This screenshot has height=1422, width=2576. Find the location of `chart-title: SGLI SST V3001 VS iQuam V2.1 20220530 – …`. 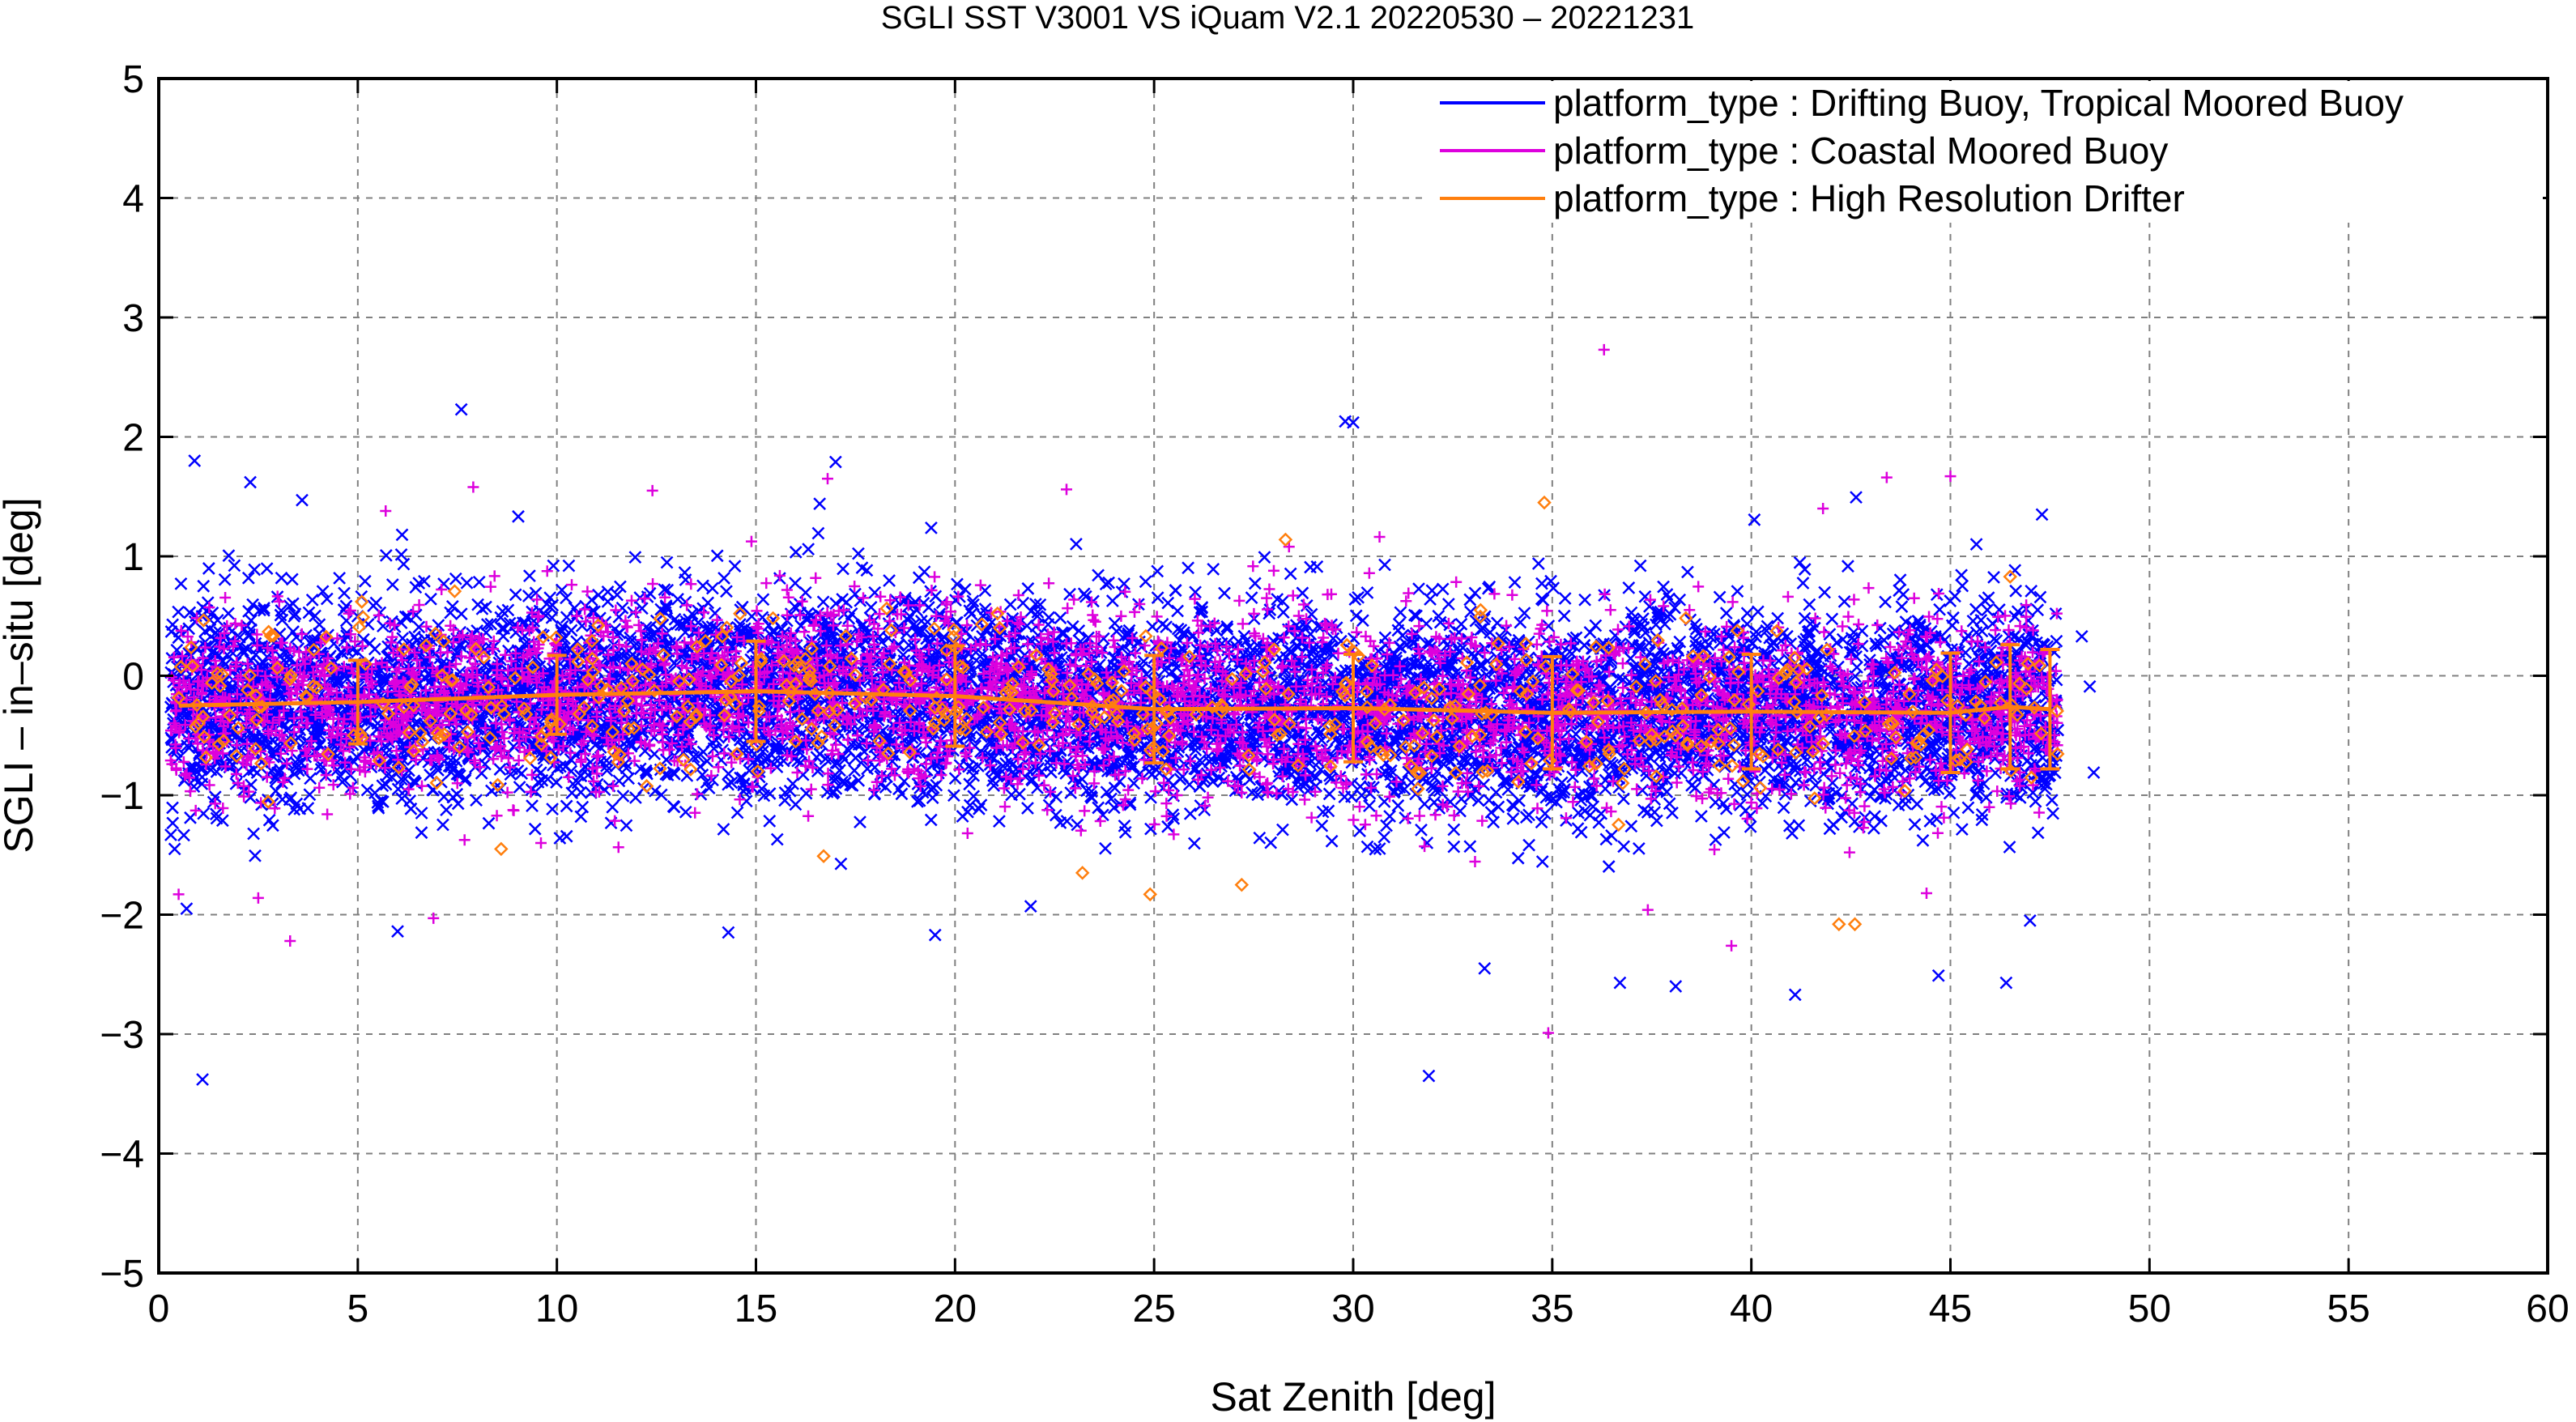

chart-title: SGLI SST V3001 VS iQuam V2.1 20220530 – … is located at coordinates (1287, 18).